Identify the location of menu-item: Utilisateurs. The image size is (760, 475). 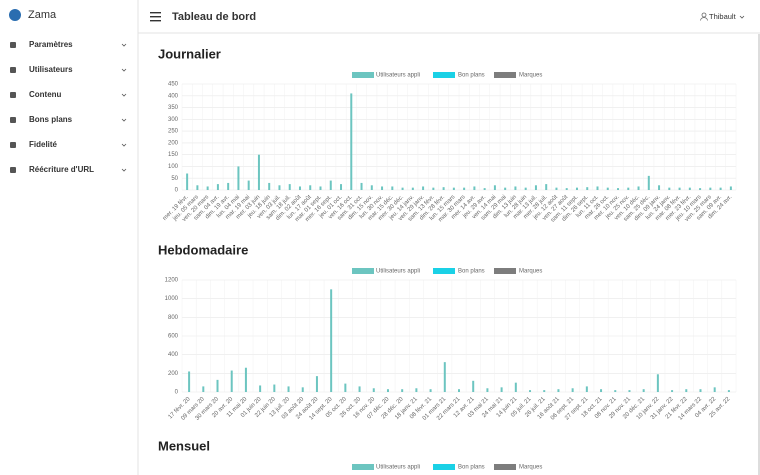
(68, 69).